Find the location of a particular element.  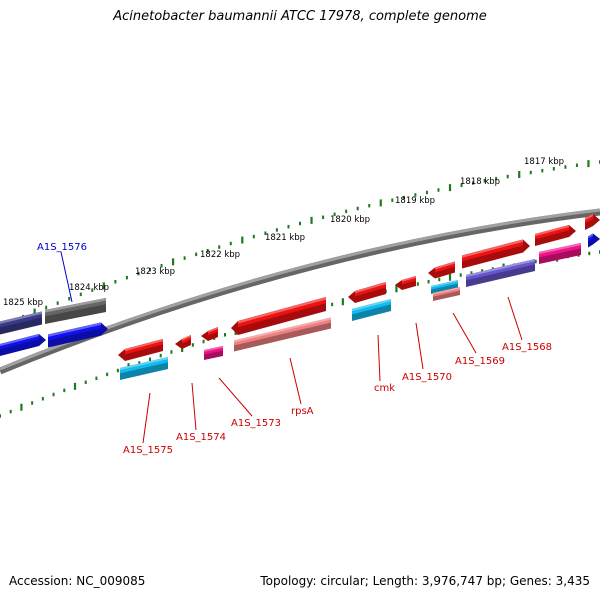

ruler-label: 1821 kbp is located at coordinates (285, 238).